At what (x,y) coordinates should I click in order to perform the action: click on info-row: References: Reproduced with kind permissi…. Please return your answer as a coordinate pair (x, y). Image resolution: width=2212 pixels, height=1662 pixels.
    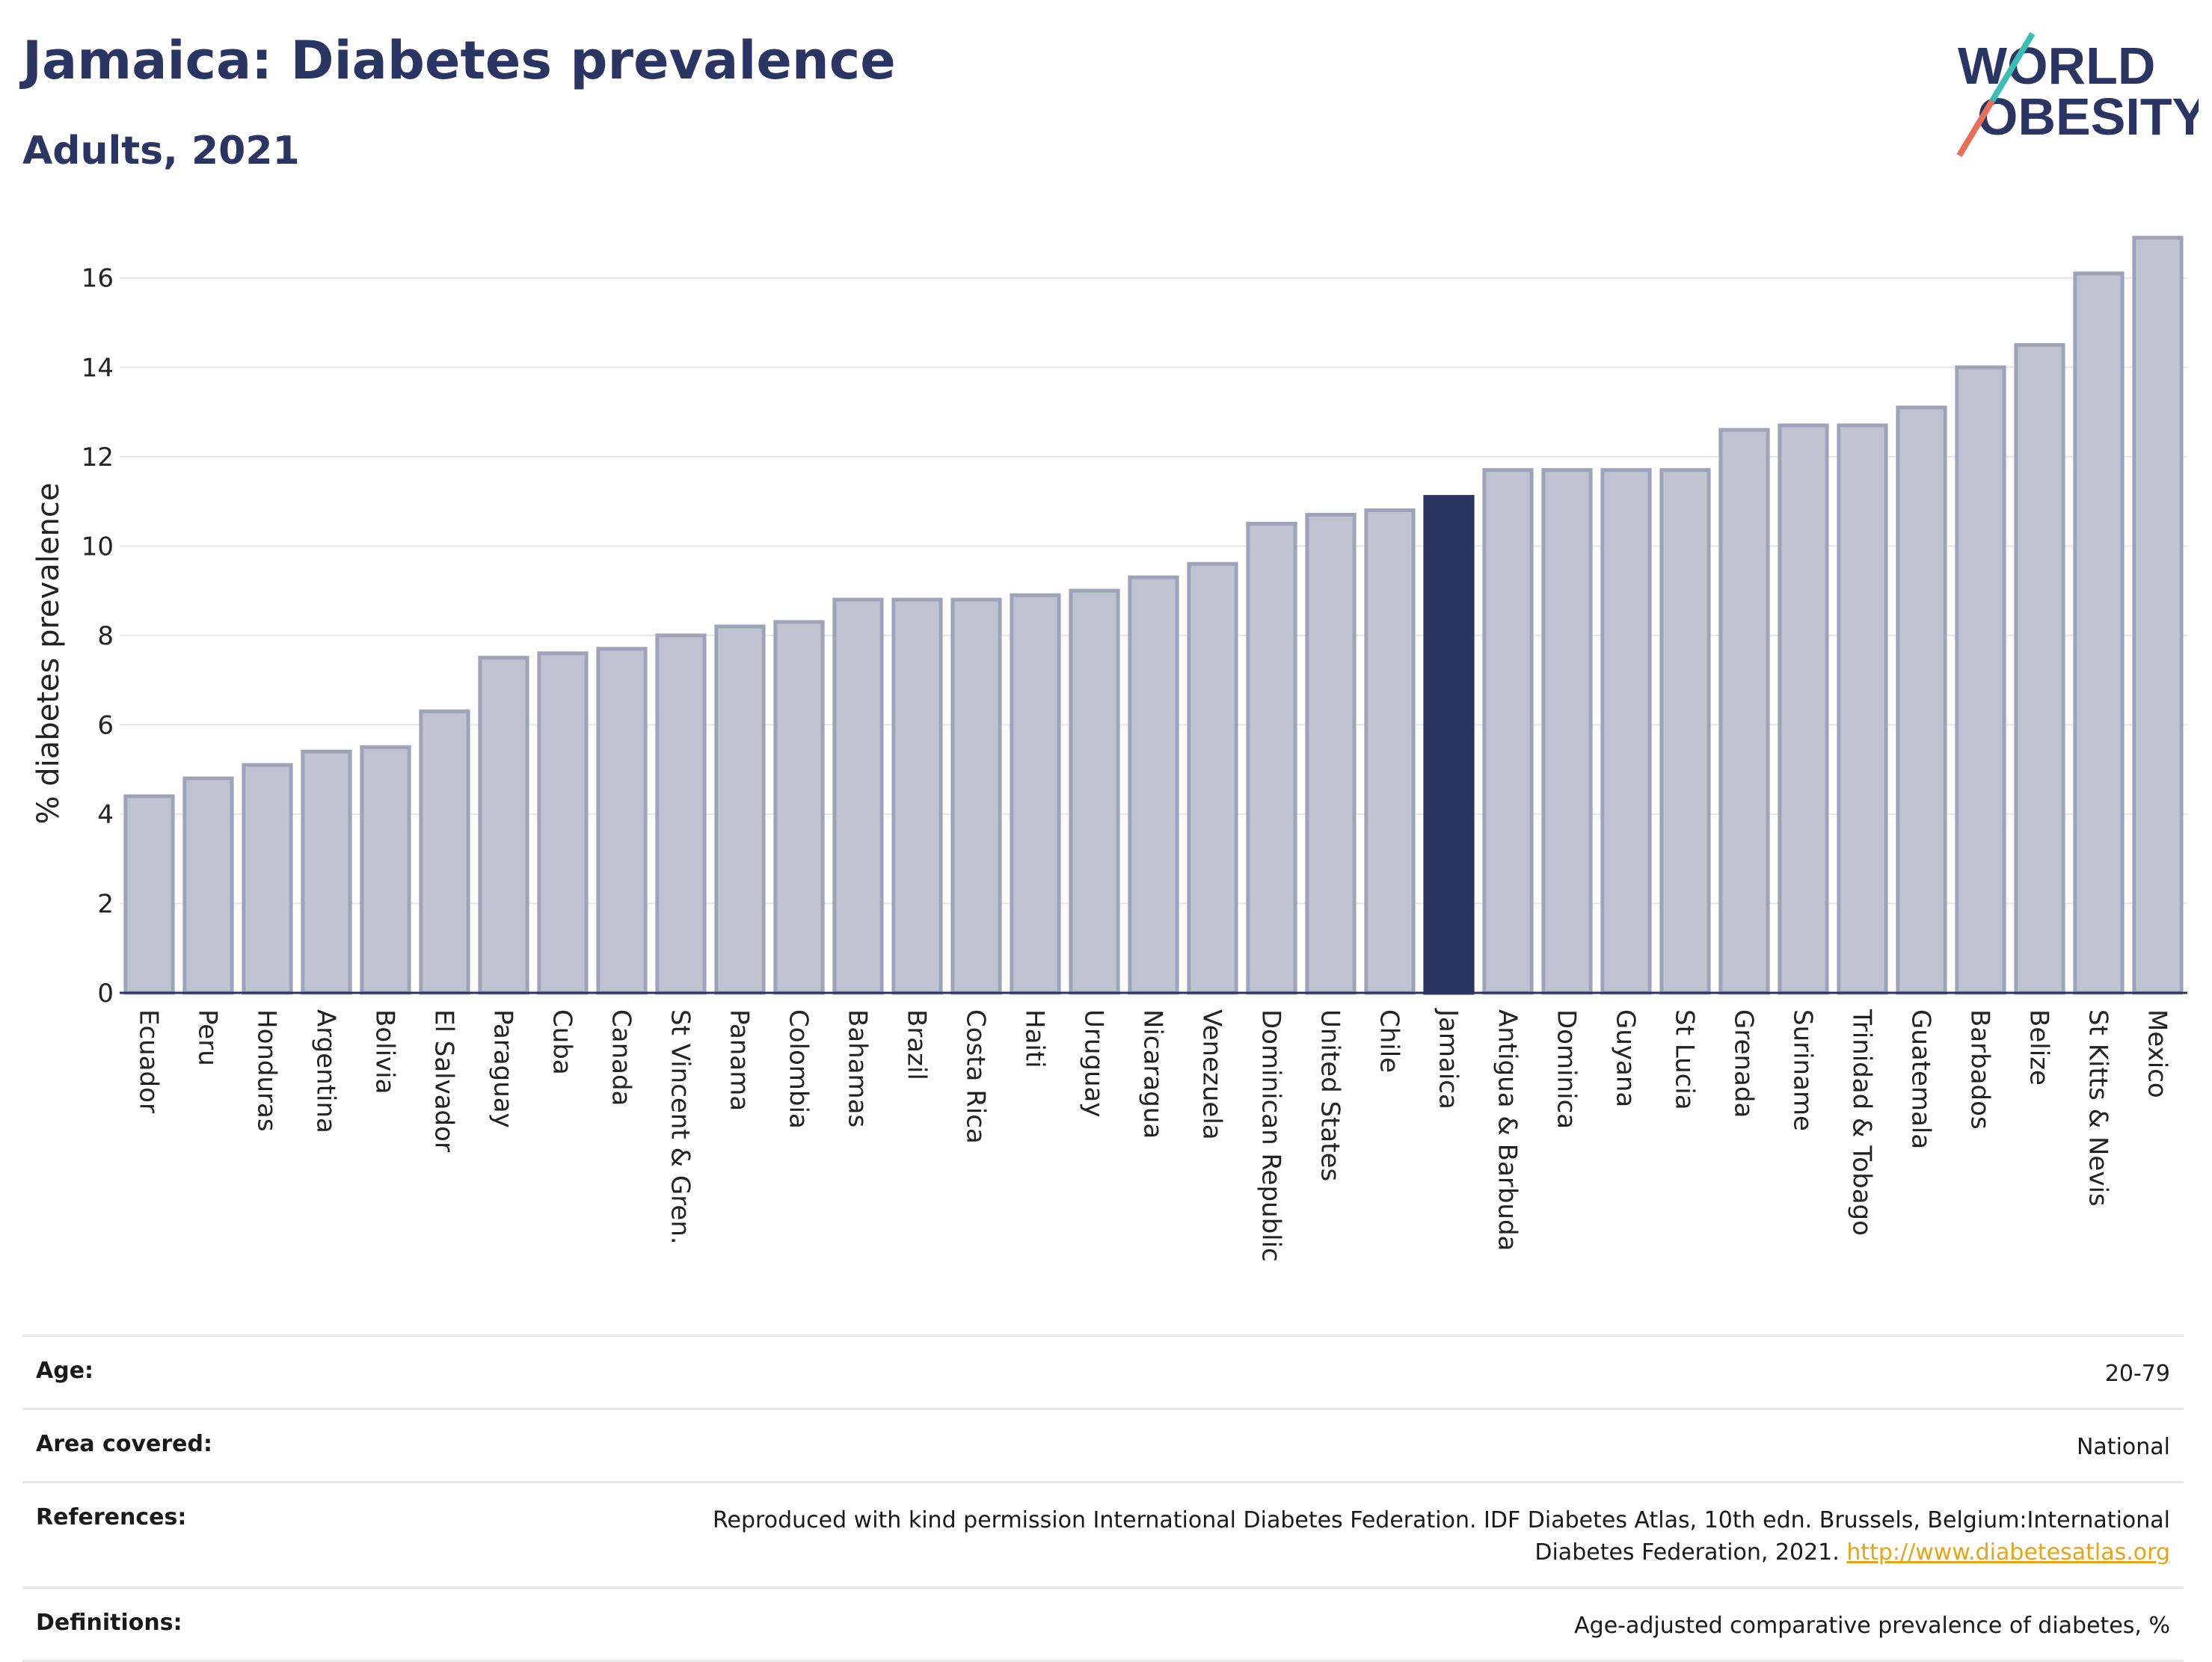
    Looking at the image, I should click on (1103, 1533).